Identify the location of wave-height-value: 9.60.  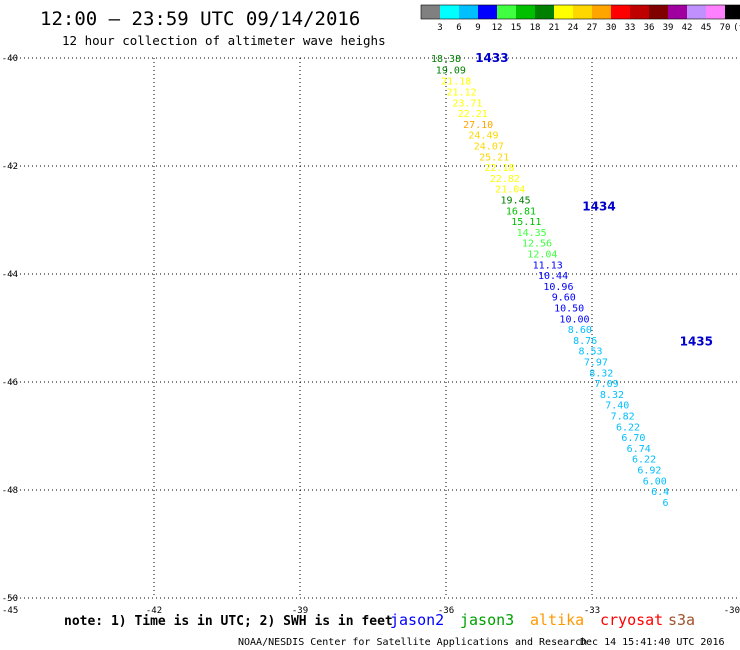
(564, 298).